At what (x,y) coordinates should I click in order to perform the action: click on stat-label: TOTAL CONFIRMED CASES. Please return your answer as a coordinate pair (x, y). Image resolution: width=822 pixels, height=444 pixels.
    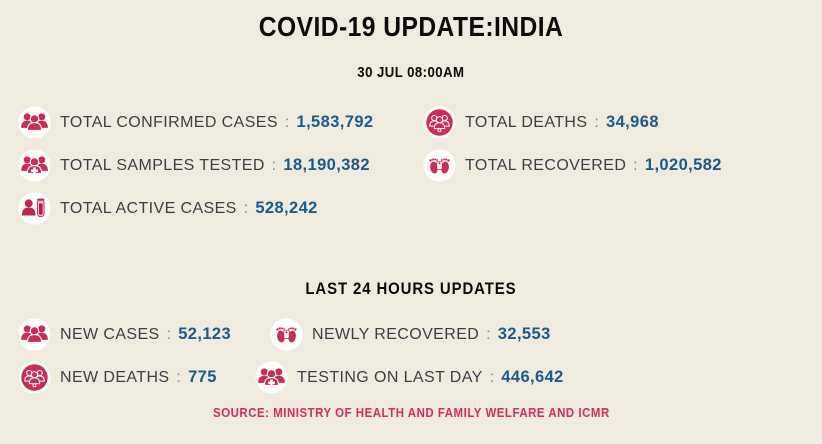
    Looking at the image, I should click on (169, 122).